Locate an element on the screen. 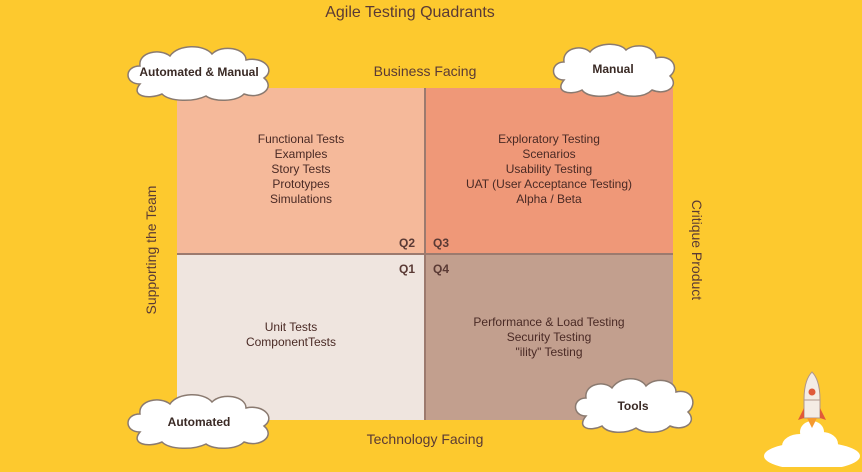  q3-item: Usability Testing is located at coordinates (549, 169).